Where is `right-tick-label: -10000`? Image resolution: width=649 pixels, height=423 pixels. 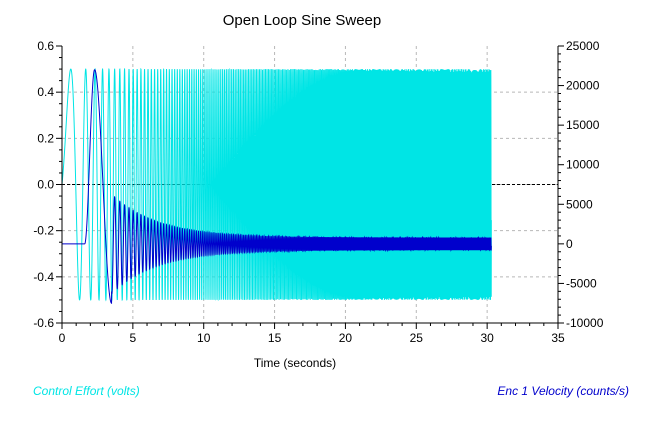
right-tick-label: -10000 is located at coordinates (585, 323).